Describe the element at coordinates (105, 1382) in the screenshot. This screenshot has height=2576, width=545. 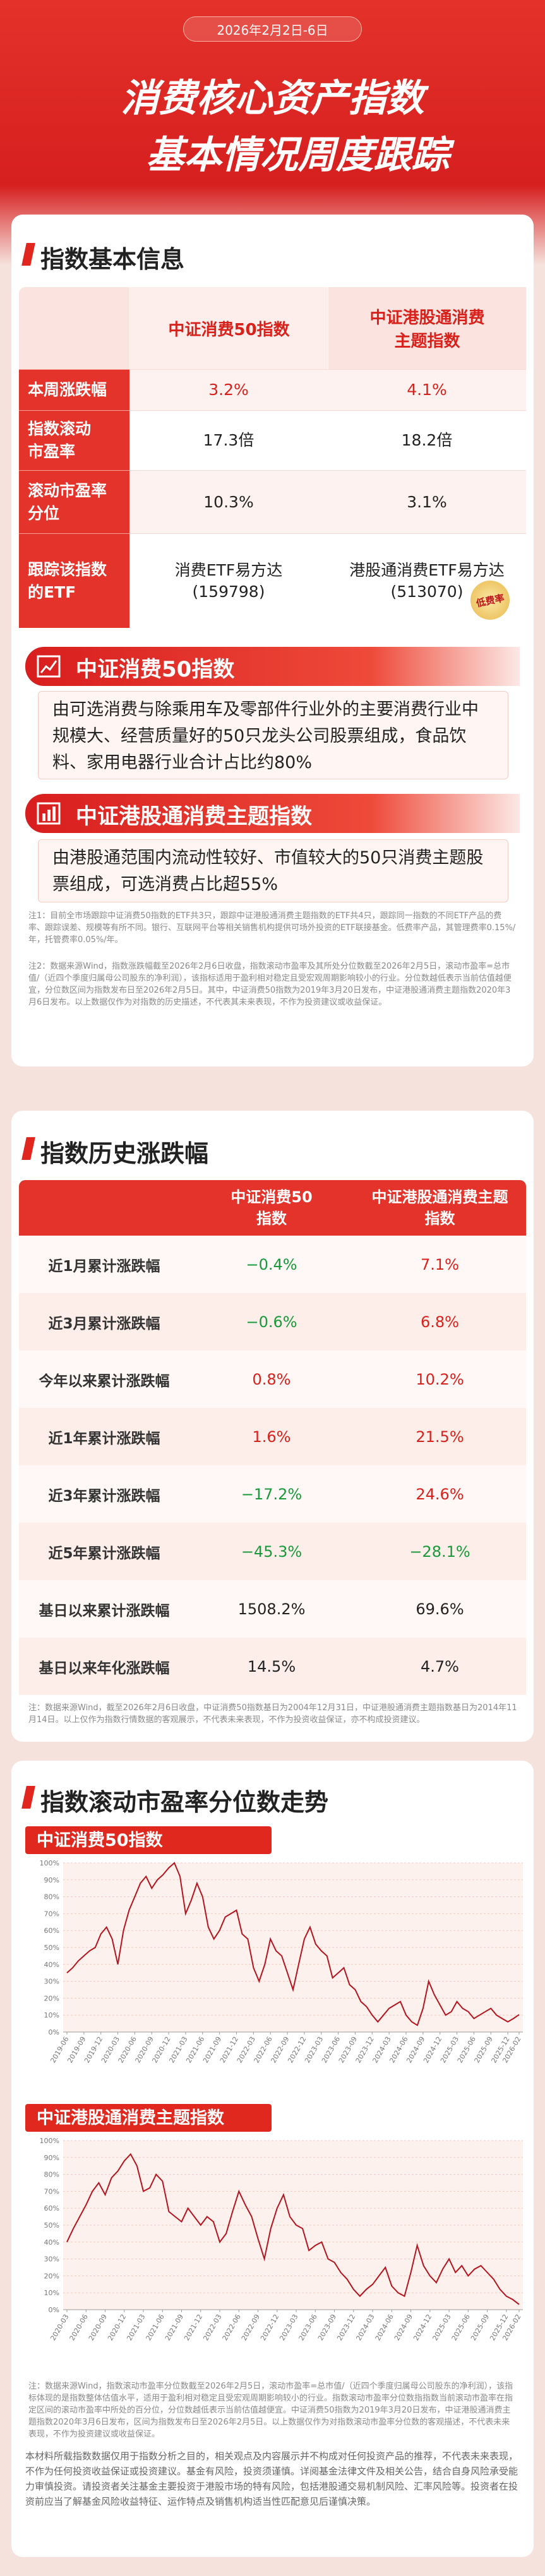
I see `row-label: 今年以来累计涨跌幅` at that location.